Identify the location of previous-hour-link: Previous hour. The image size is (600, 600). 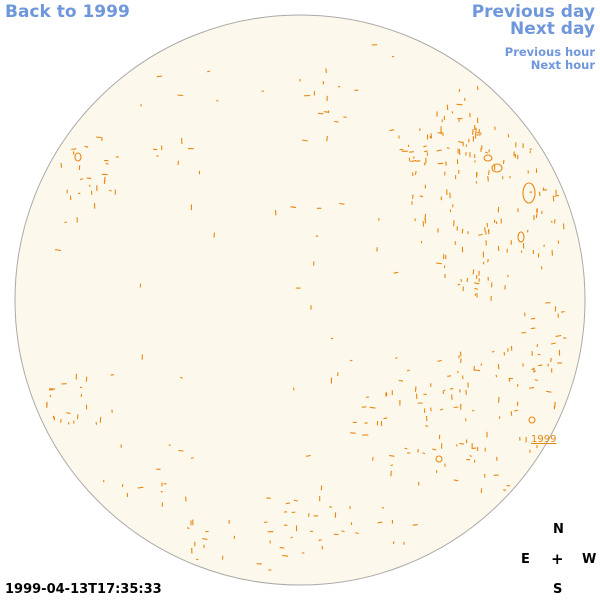
(549, 52).